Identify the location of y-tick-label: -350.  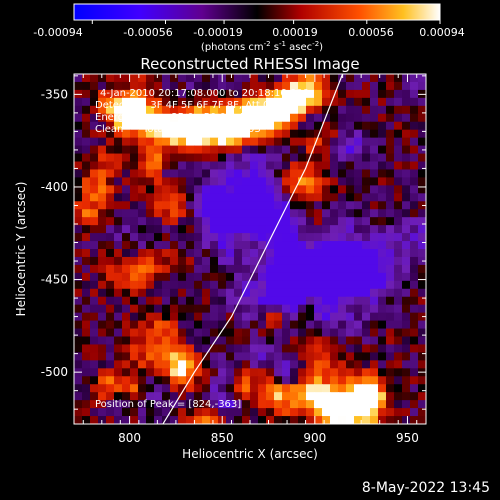
(54, 94).